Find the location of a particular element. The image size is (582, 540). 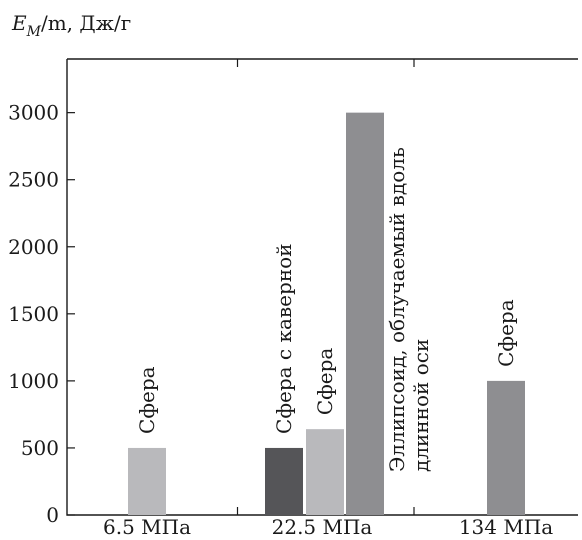

y-tick-label: 1500 is located at coordinates (33, 314).